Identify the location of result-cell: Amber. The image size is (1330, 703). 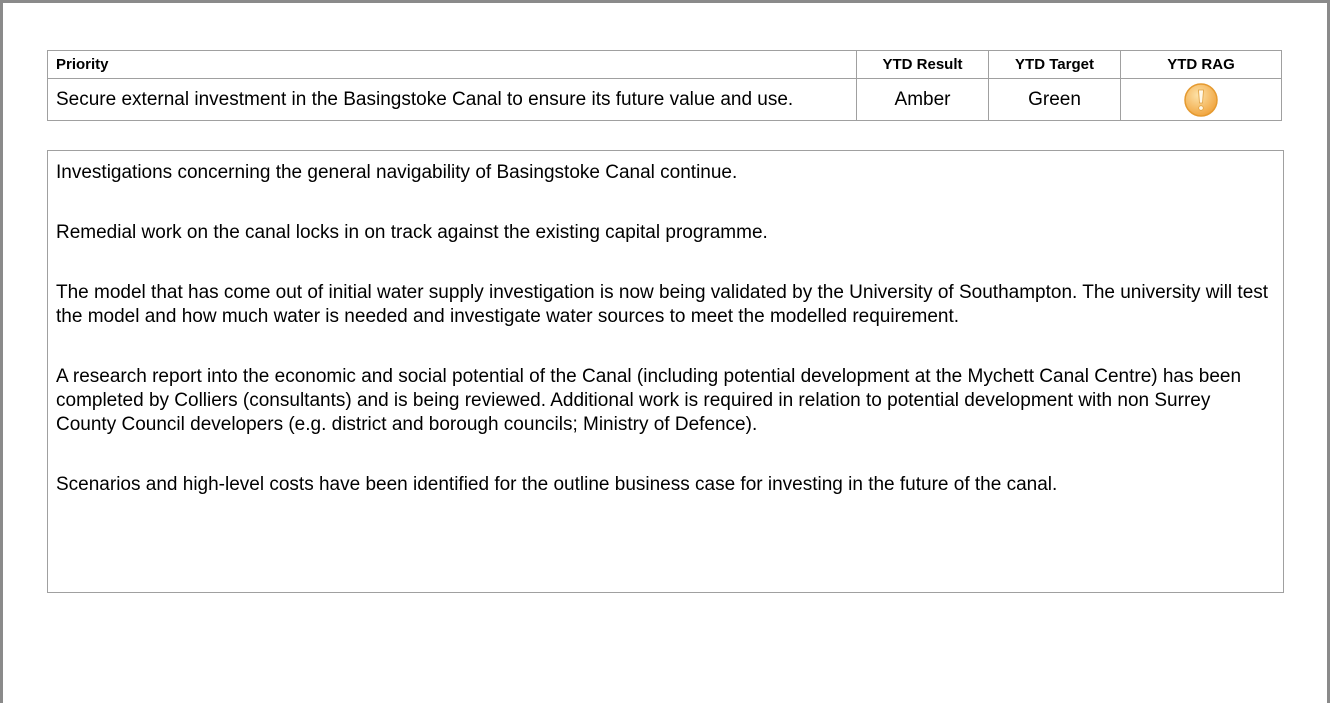
(922, 99).